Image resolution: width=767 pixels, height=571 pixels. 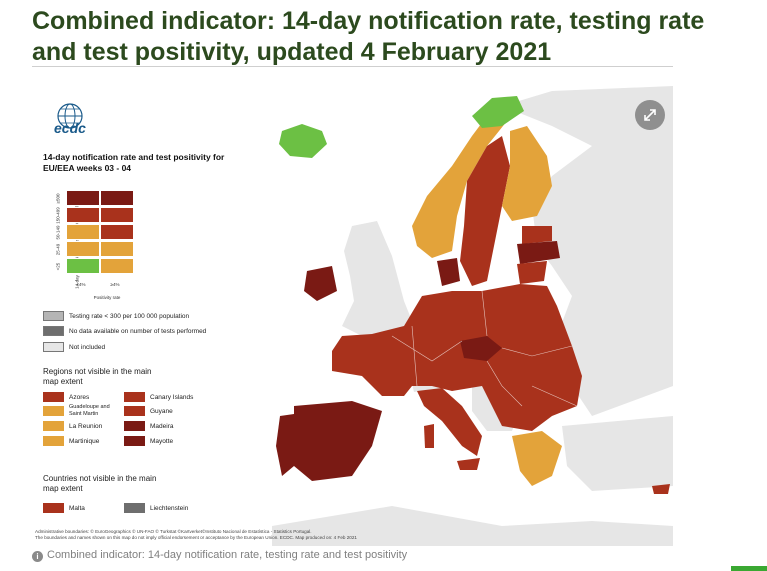 What do you see at coordinates (172, 397) in the screenshot?
I see `region-label: Canary Islands` at bounding box center [172, 397].